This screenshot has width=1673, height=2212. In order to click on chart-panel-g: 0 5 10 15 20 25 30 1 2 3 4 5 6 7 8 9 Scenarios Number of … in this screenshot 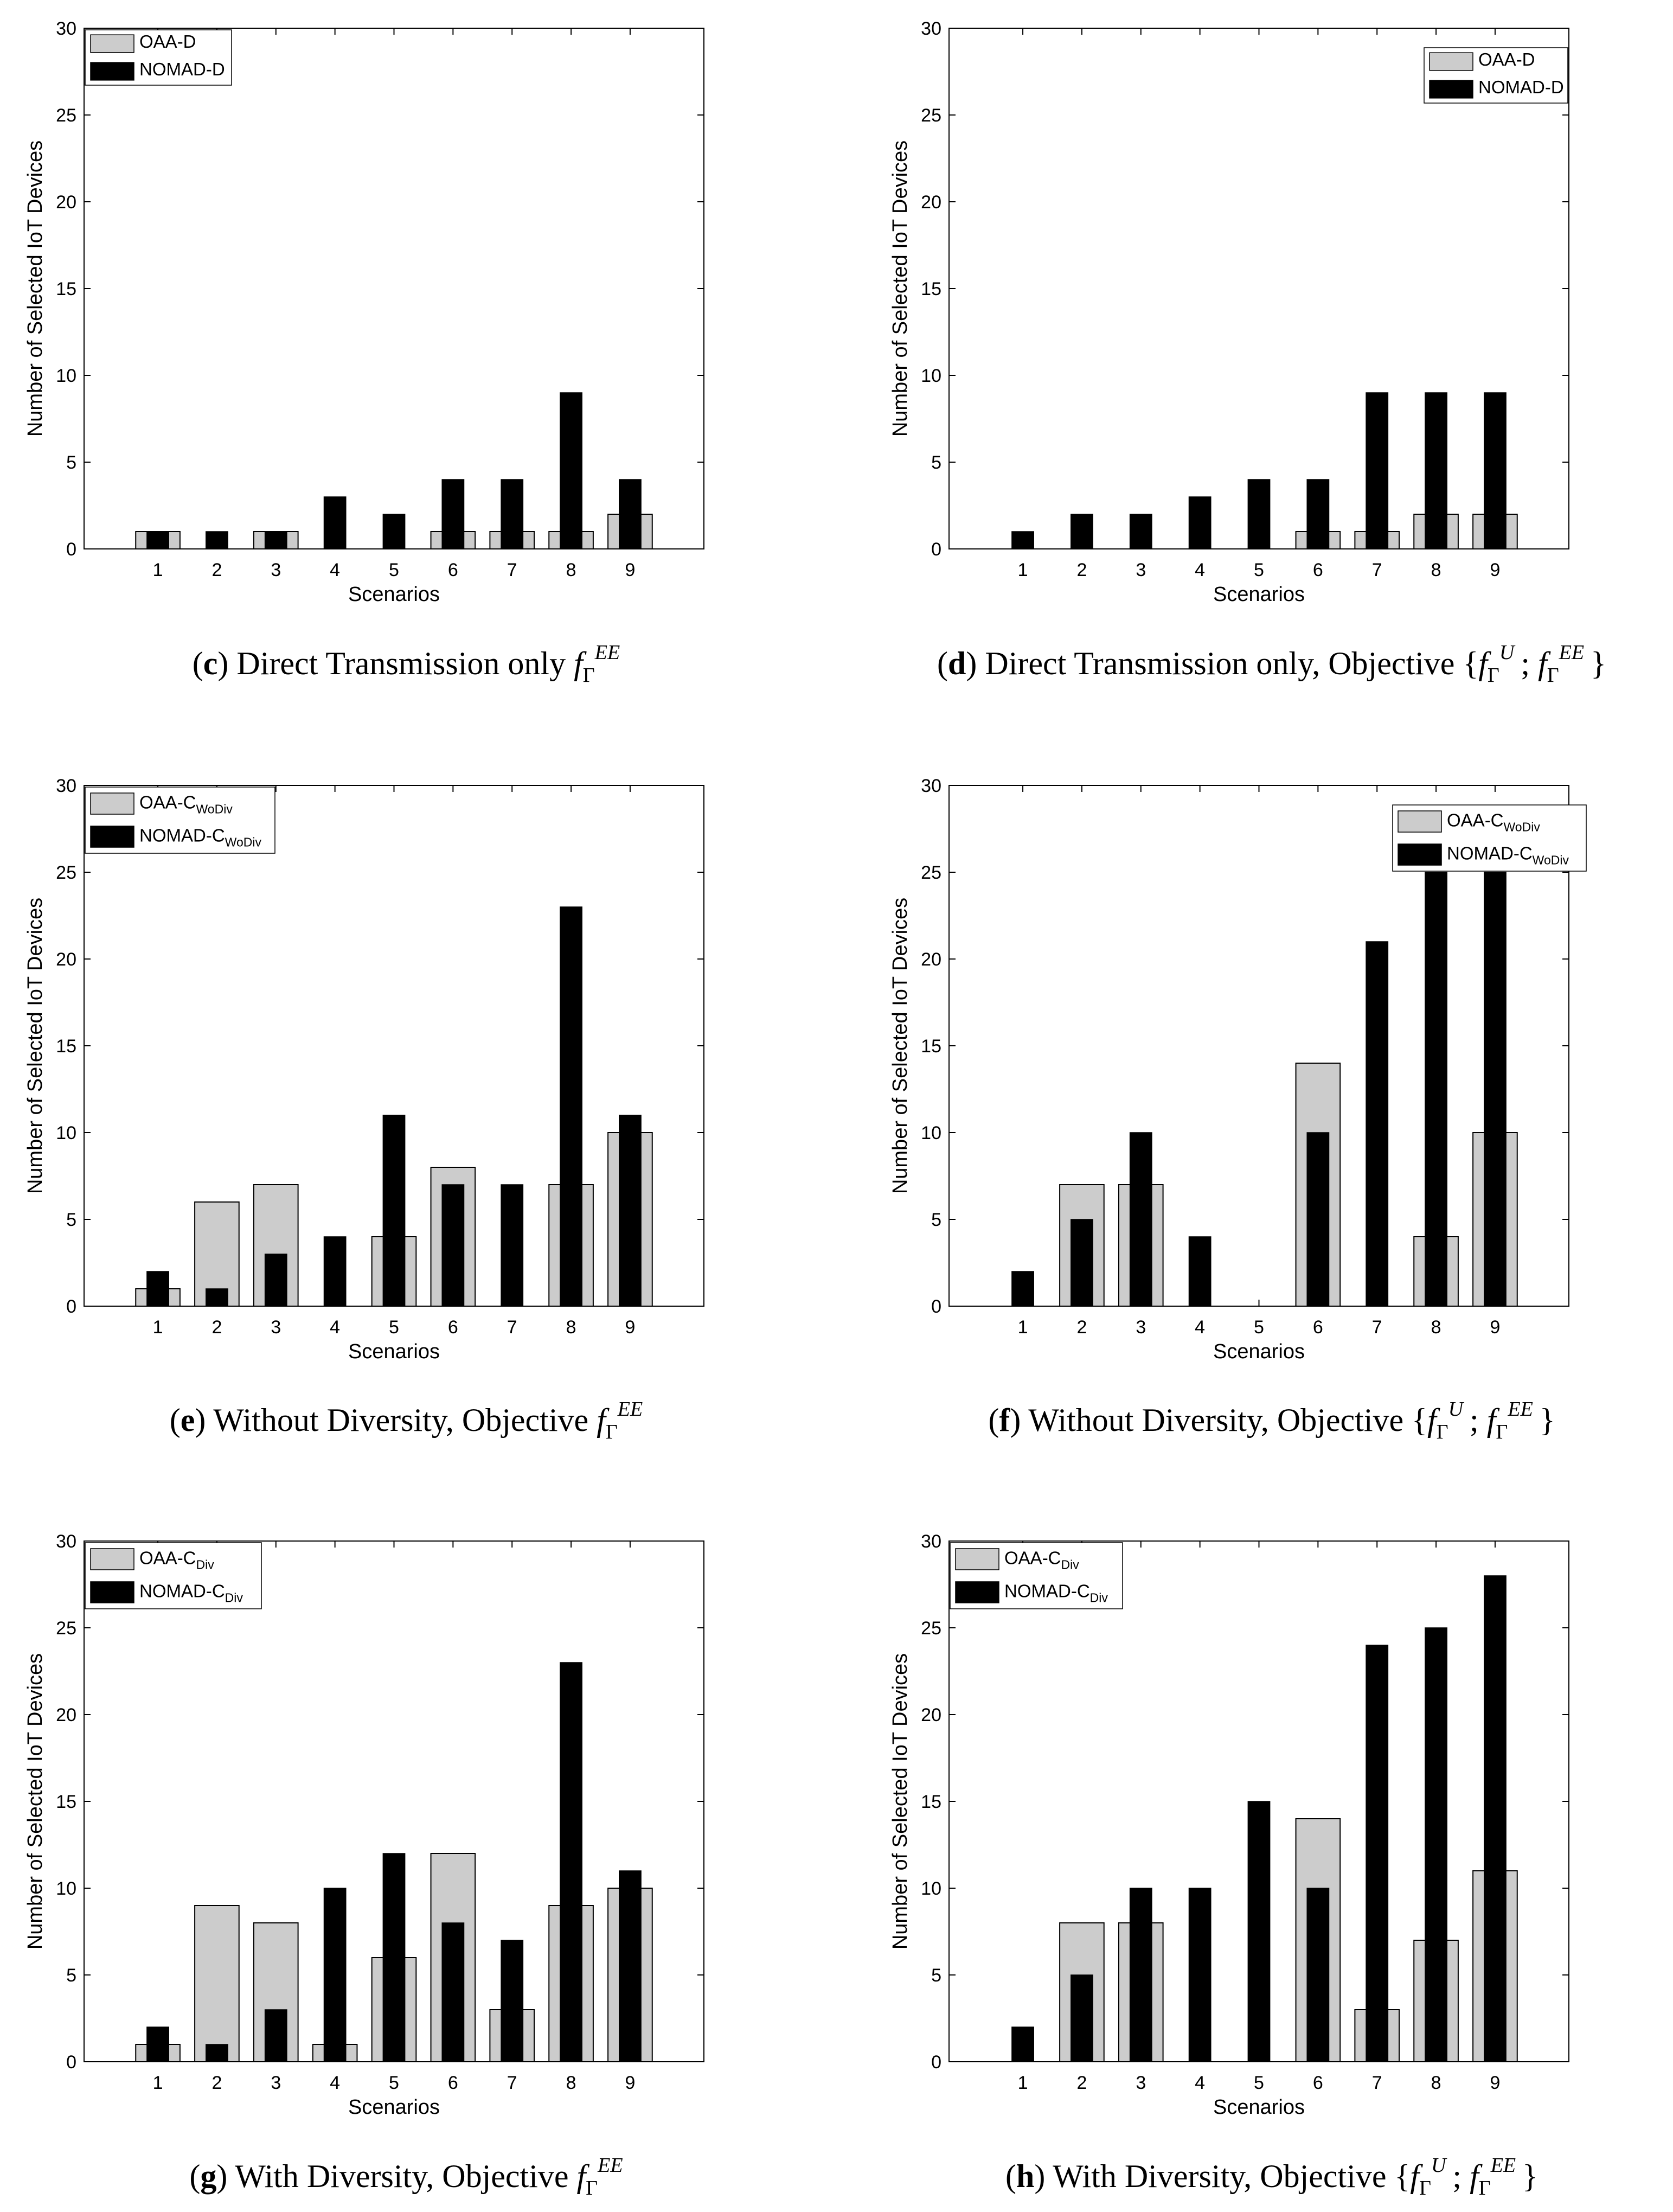, I will do `click(364, 1865)`.